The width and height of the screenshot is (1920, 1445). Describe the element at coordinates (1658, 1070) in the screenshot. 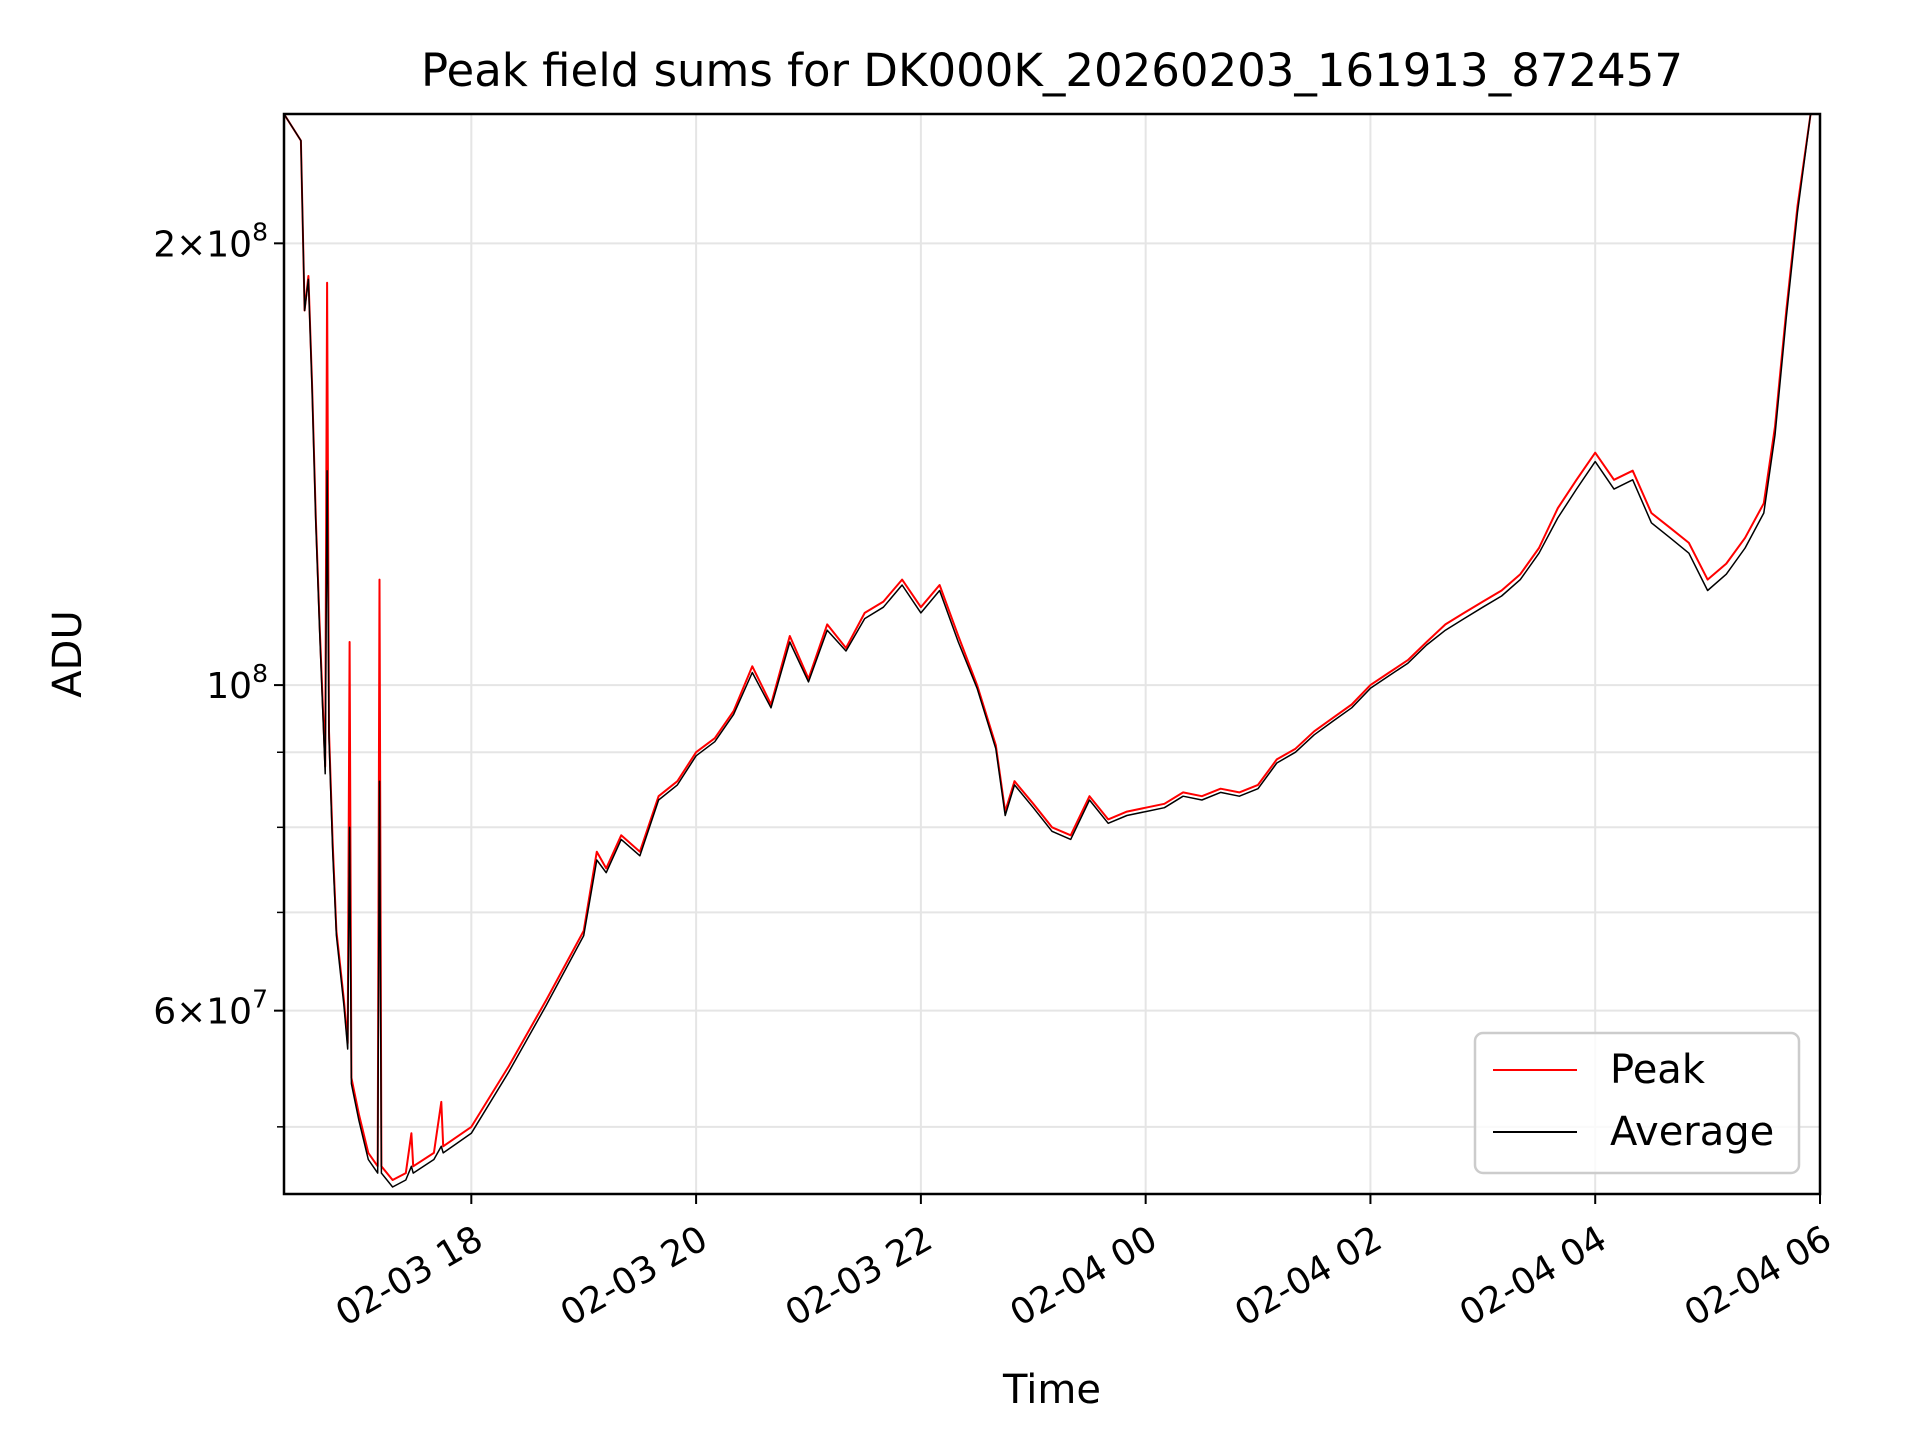

I see `legend-label-peak: Peak` at that location.